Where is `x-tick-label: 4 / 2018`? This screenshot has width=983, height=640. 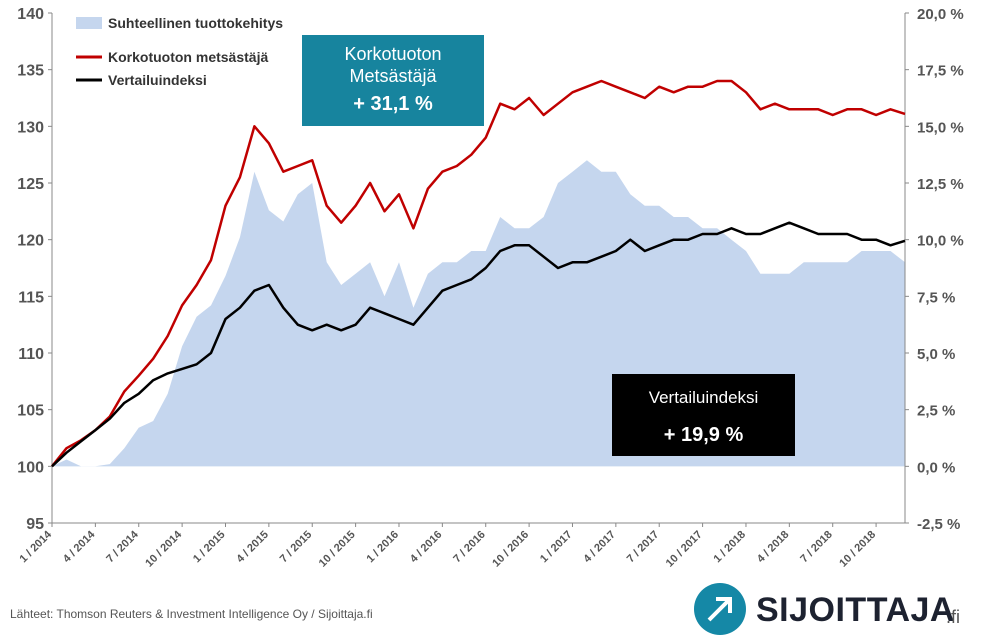
x-tick-label: 4 / 2018 is located at coordinates (773, 547).